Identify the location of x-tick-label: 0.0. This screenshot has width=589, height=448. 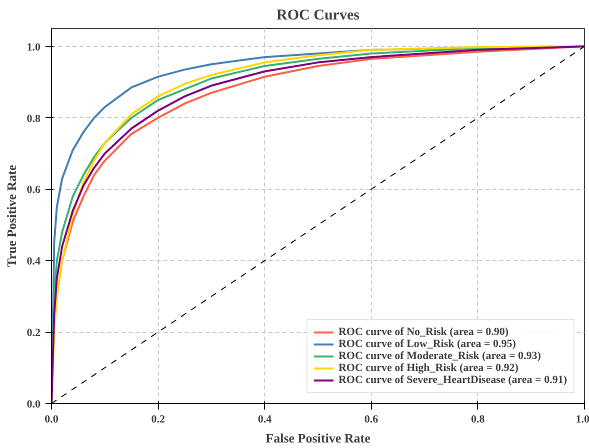
(51, 420).